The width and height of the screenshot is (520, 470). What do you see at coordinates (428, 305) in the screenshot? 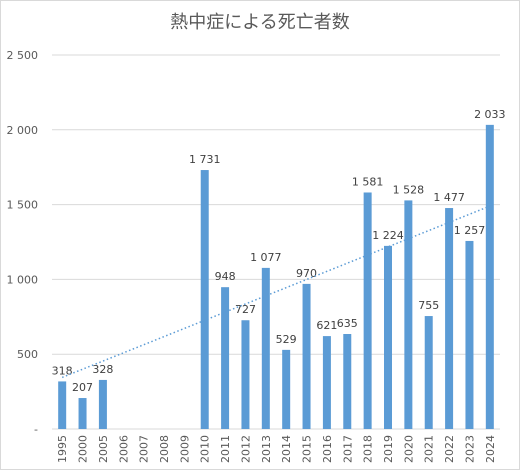
I see `data-label: 755` at bounding box center [428, 305].